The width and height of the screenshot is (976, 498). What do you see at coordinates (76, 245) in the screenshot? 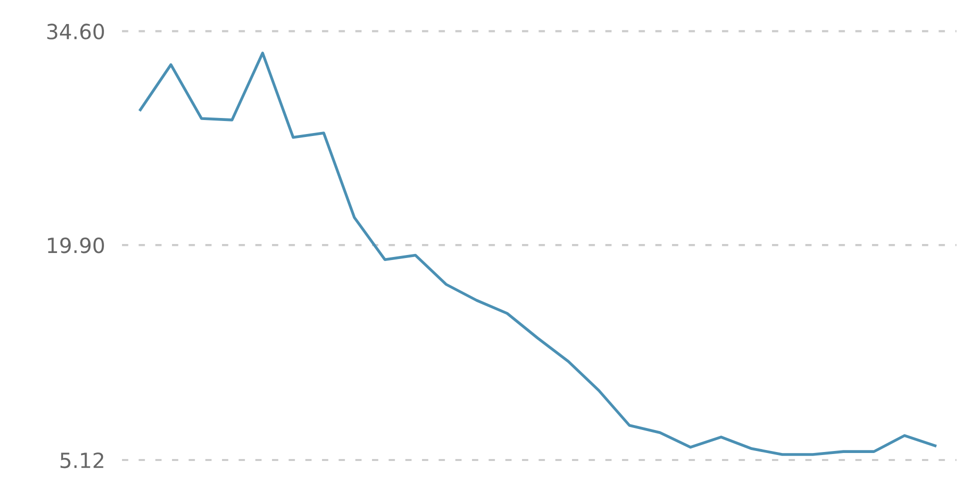
I see `y-tick-label: 19.90` at bounding box center [76, 245].